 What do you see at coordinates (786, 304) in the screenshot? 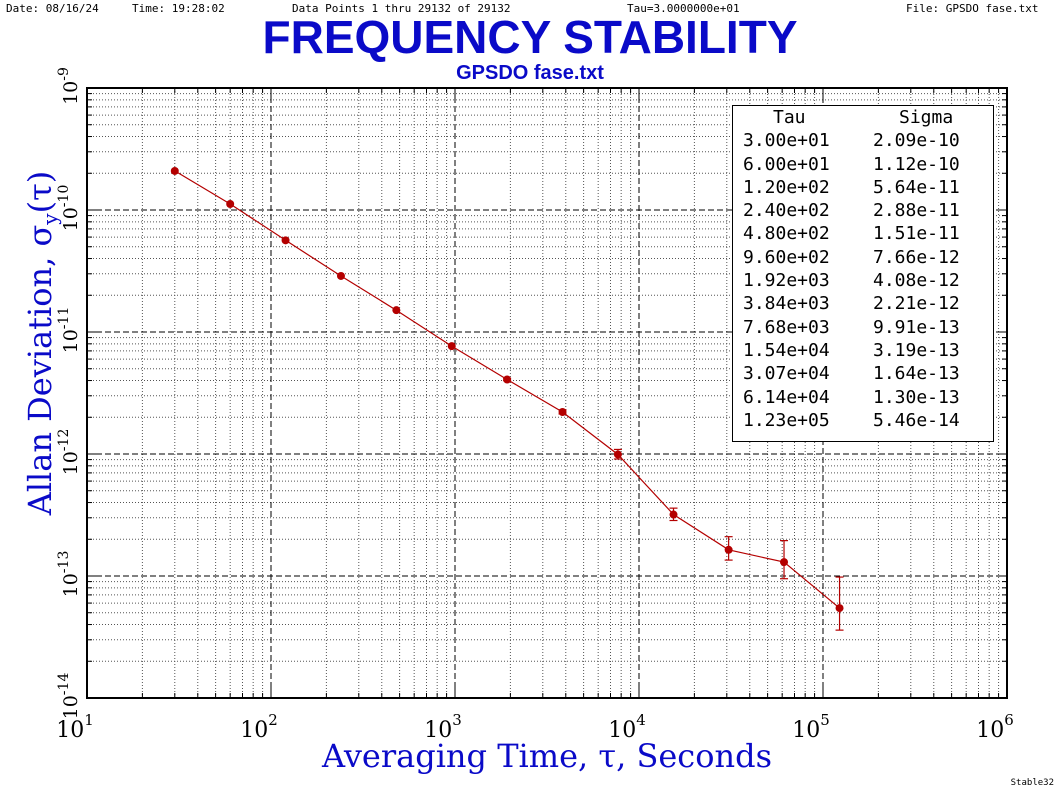
I see `table-cell-tau: 3.84e+03` at bounding box center [786, 304].